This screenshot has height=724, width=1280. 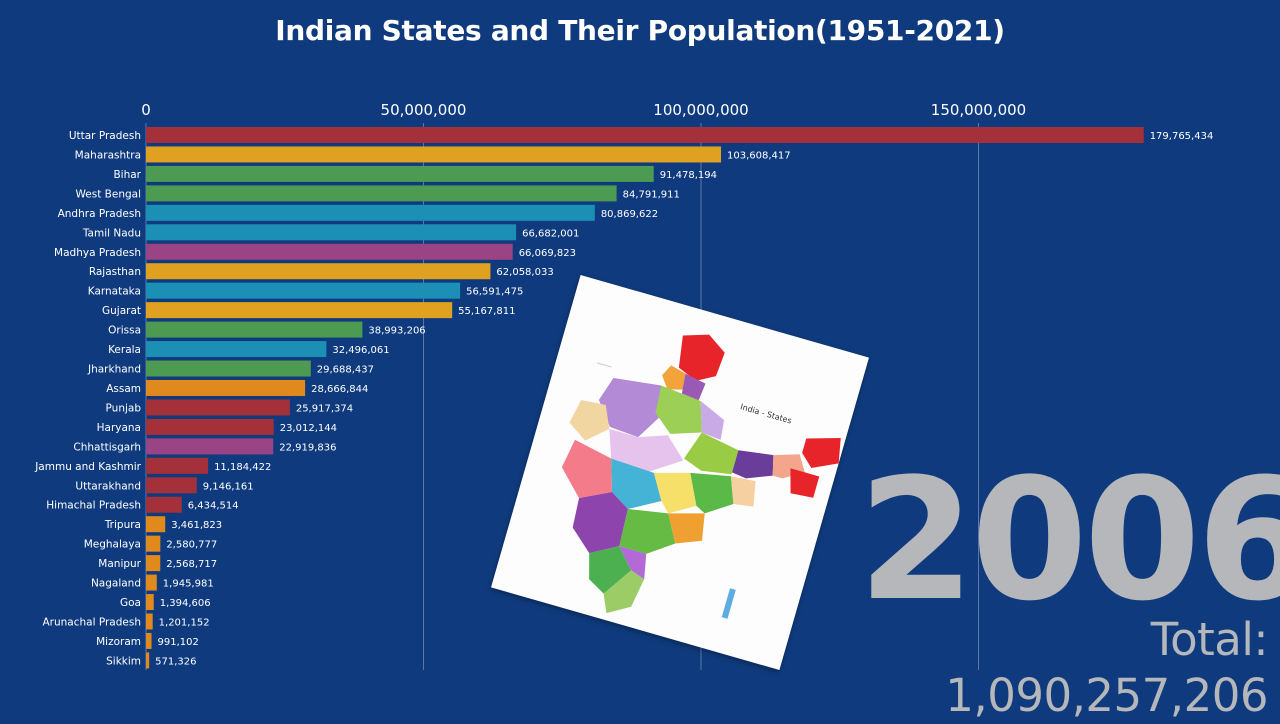 I want to click on category-label: Kerala, so click(x=124, y=350).